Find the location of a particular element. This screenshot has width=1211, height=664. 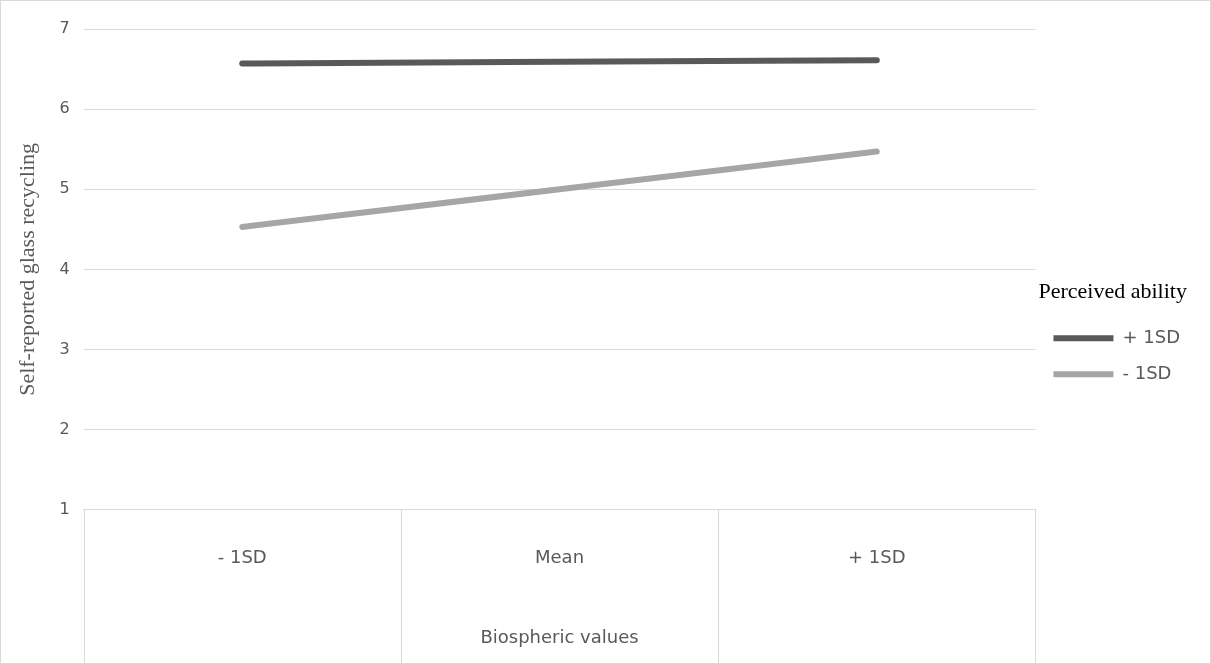

x-tick-label: - 1SD is located at coordinates (242, 557).